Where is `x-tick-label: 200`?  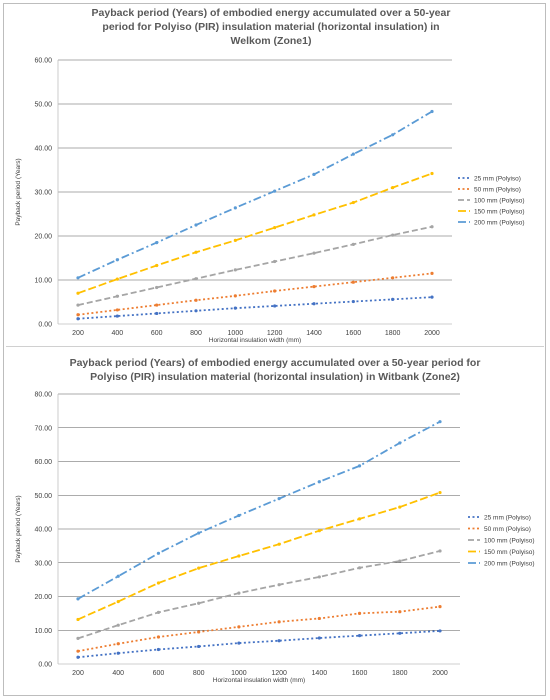
x-tick-label: 200 is located at coordinates (78, 673).